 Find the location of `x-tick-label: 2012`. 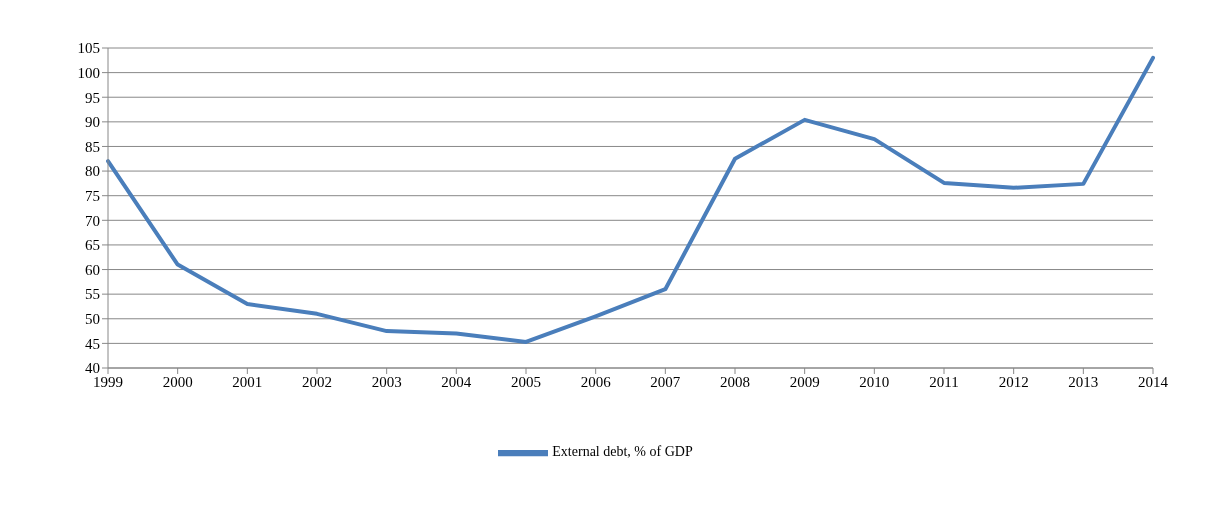

x-tick-label: 2012 is located at coordinates (1013, 381).